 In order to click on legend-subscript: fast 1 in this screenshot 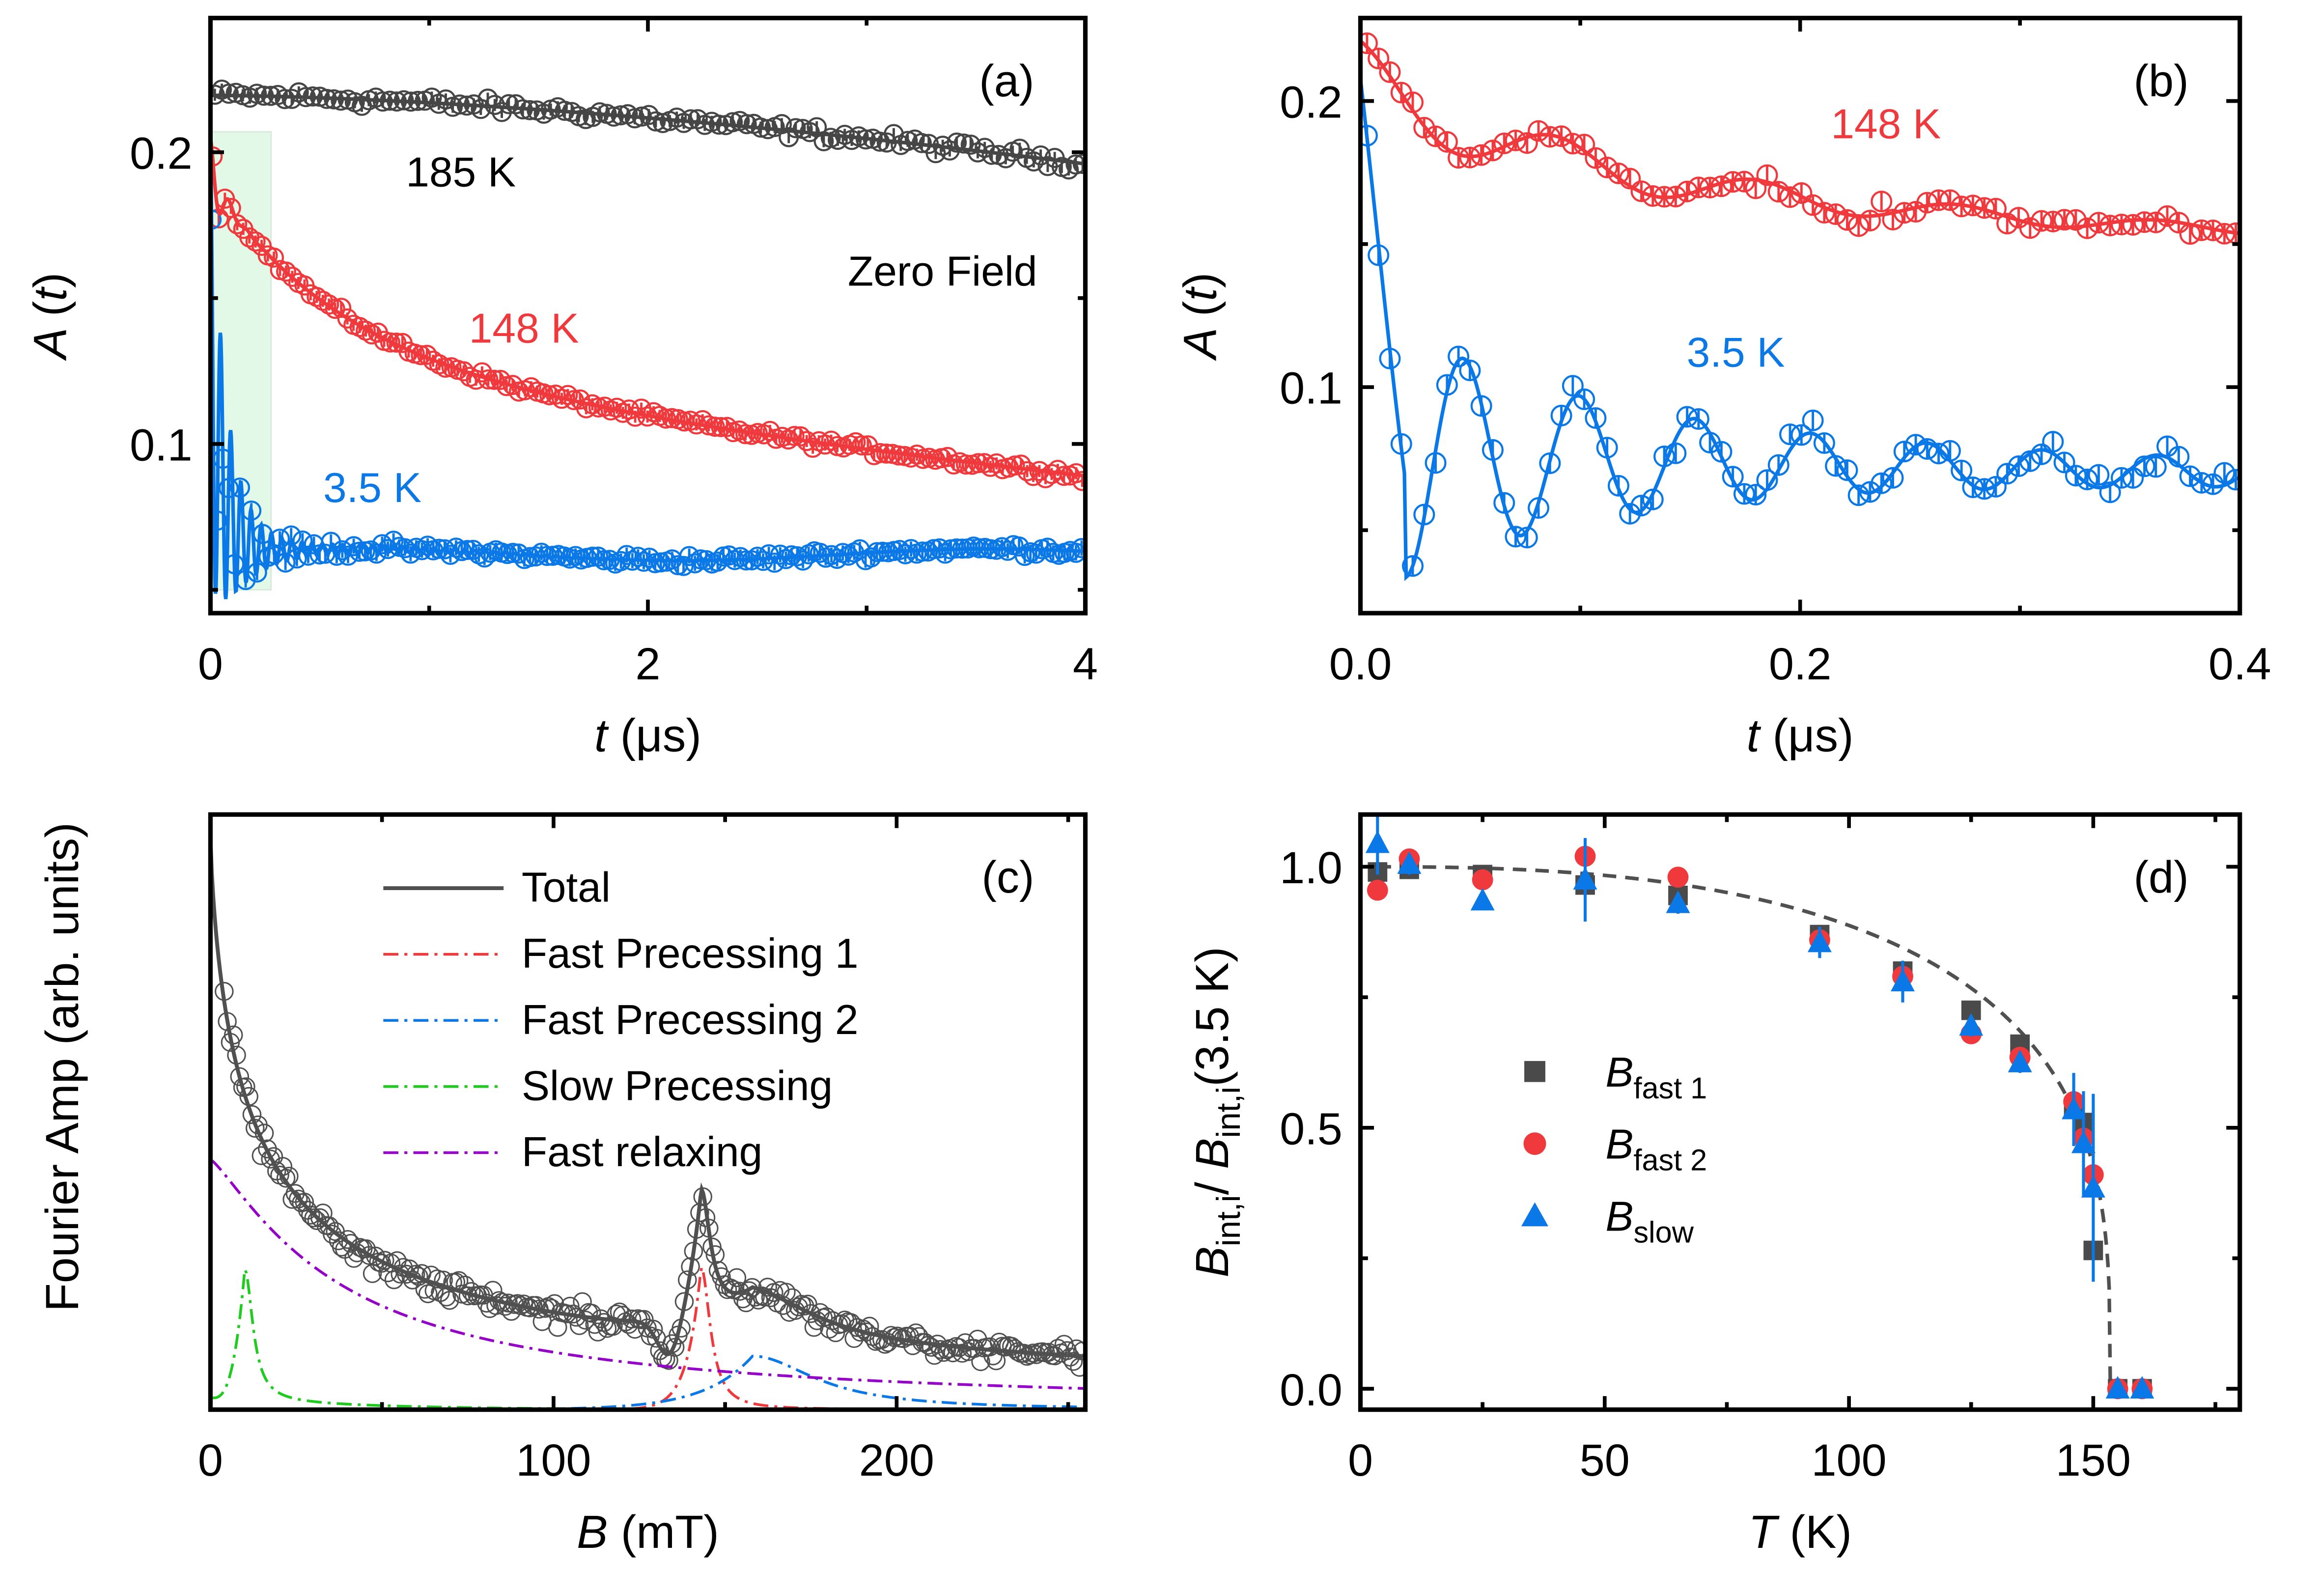, I will do `click(1670, 1088)`.